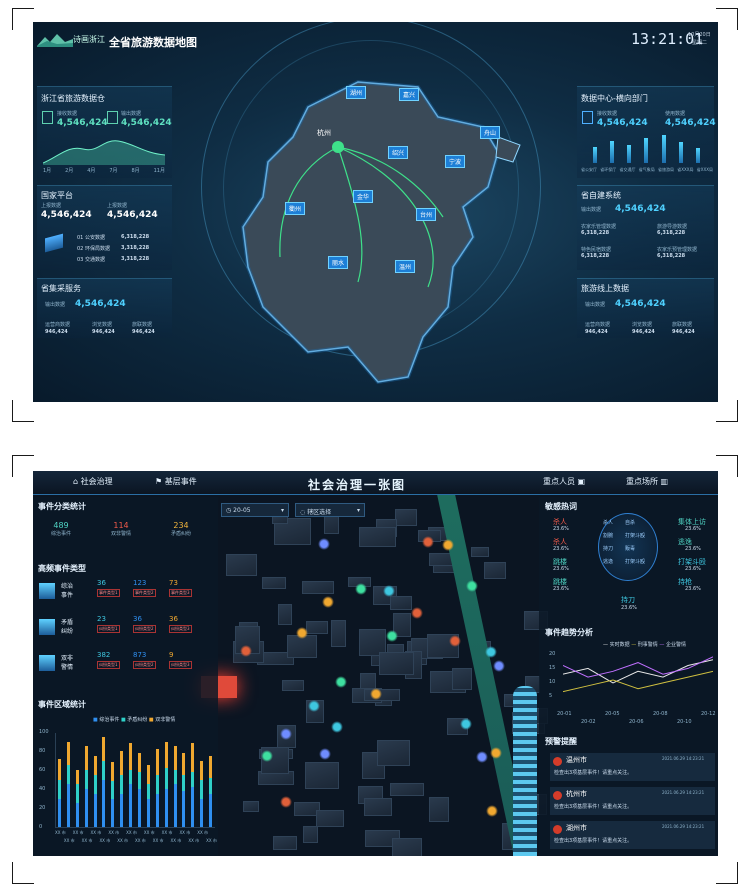  I want to click on date-value: 20-05, so click(242, 510).